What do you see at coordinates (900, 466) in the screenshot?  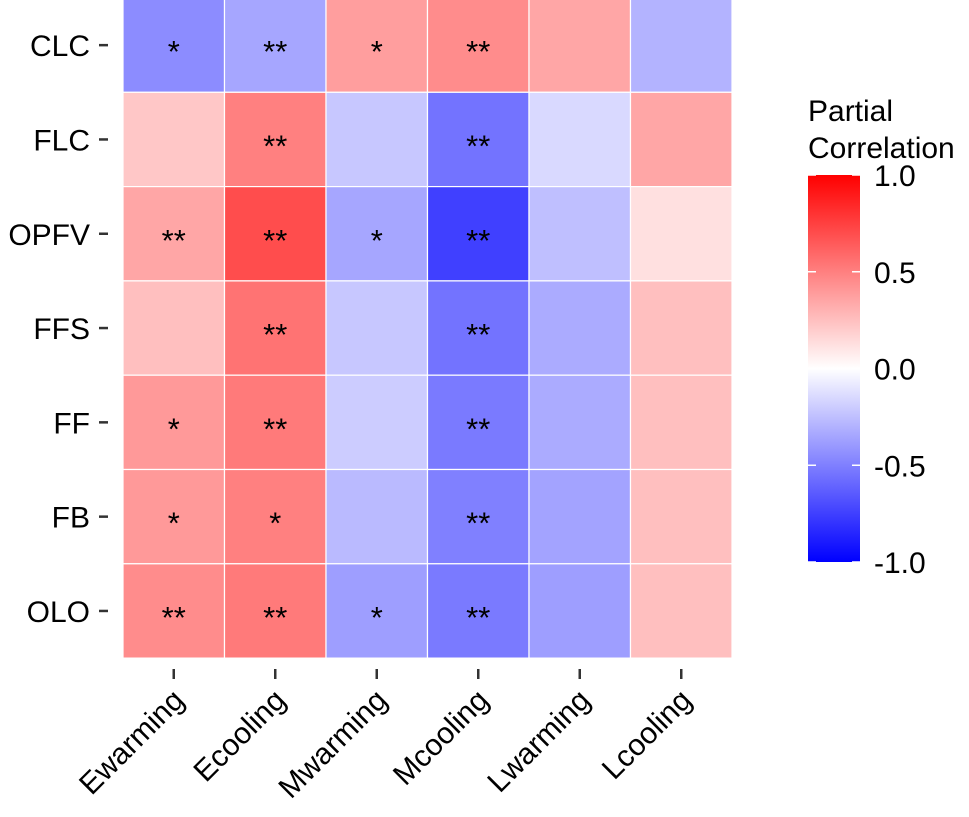 I see `legend-tick-label: -0.5` at bounding box center [900, 466].